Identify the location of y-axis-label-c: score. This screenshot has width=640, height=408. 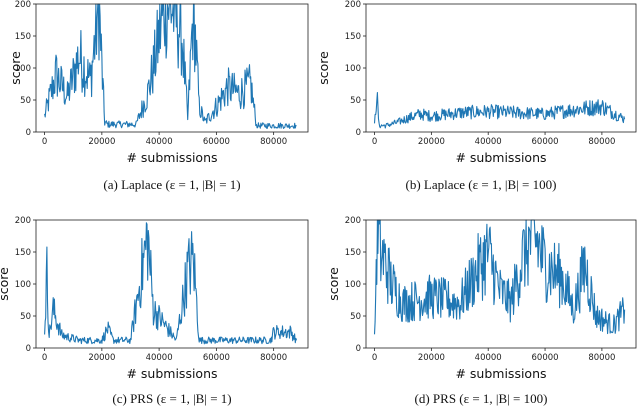
(5, 284).